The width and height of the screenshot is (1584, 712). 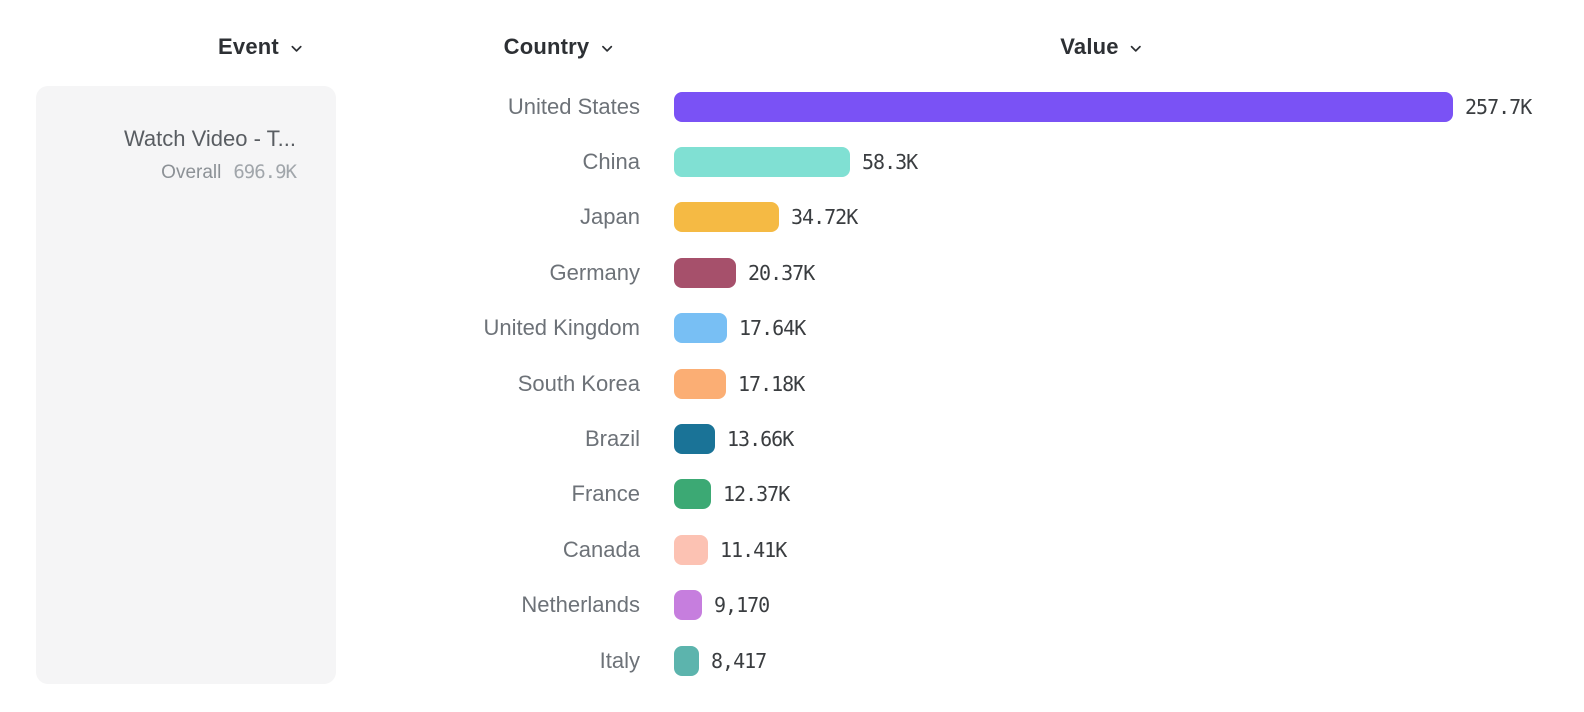 I want to click on event-column-label: Event, so click(x=248, y=46).